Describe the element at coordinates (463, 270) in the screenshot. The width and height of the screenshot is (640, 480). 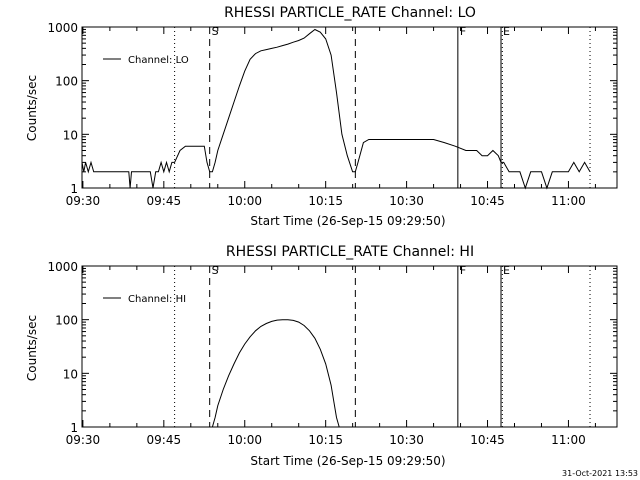
I see `hi-event-marker-label: F` at that location.